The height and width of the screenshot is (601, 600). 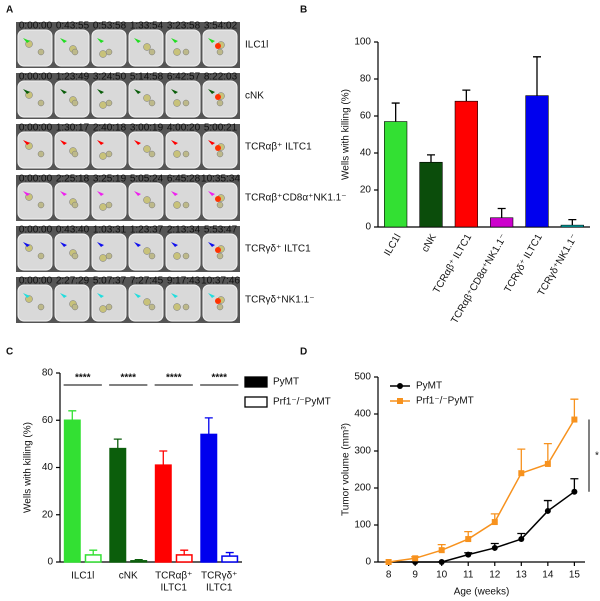 I want to click on timestamp: 3:00:19, so click(x=147, y=128).